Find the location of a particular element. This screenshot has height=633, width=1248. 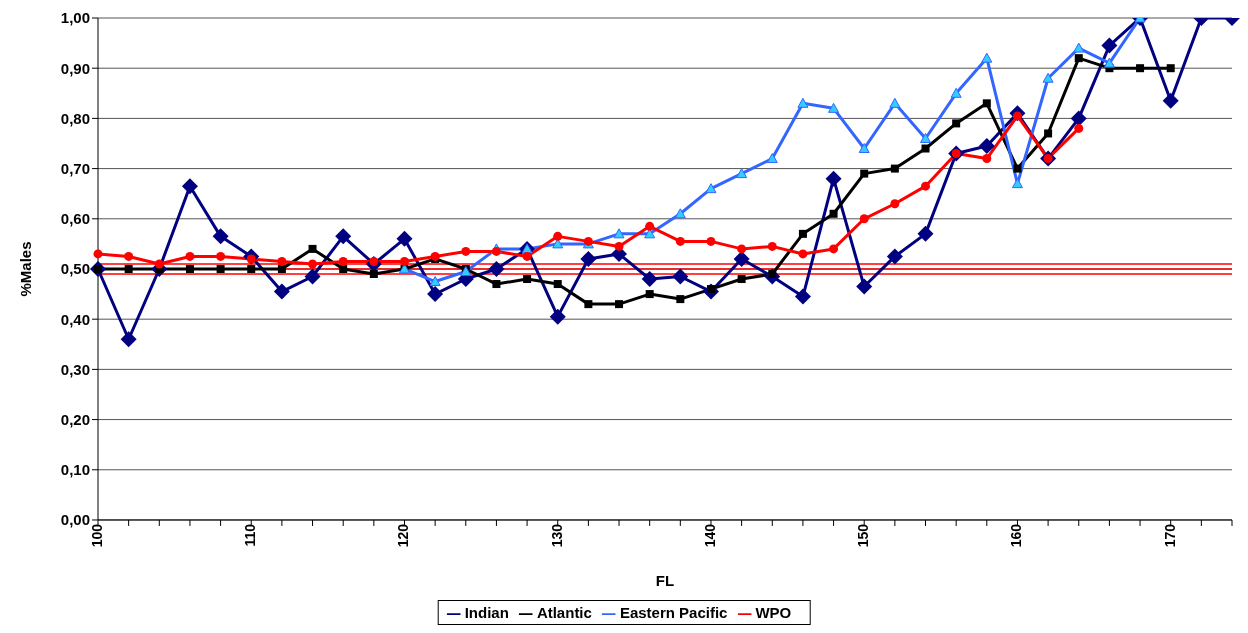

x-tick-label: 100 is located at coordinates (96, 535).